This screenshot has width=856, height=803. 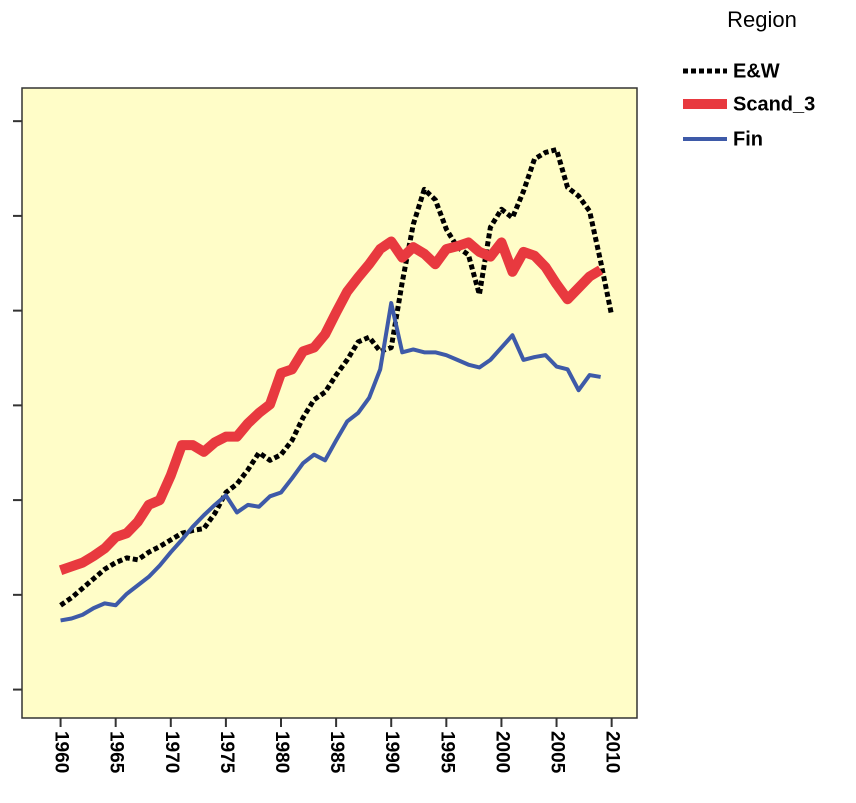 I want to click on x-tick-label: 1970, so click(x=171, y=752).